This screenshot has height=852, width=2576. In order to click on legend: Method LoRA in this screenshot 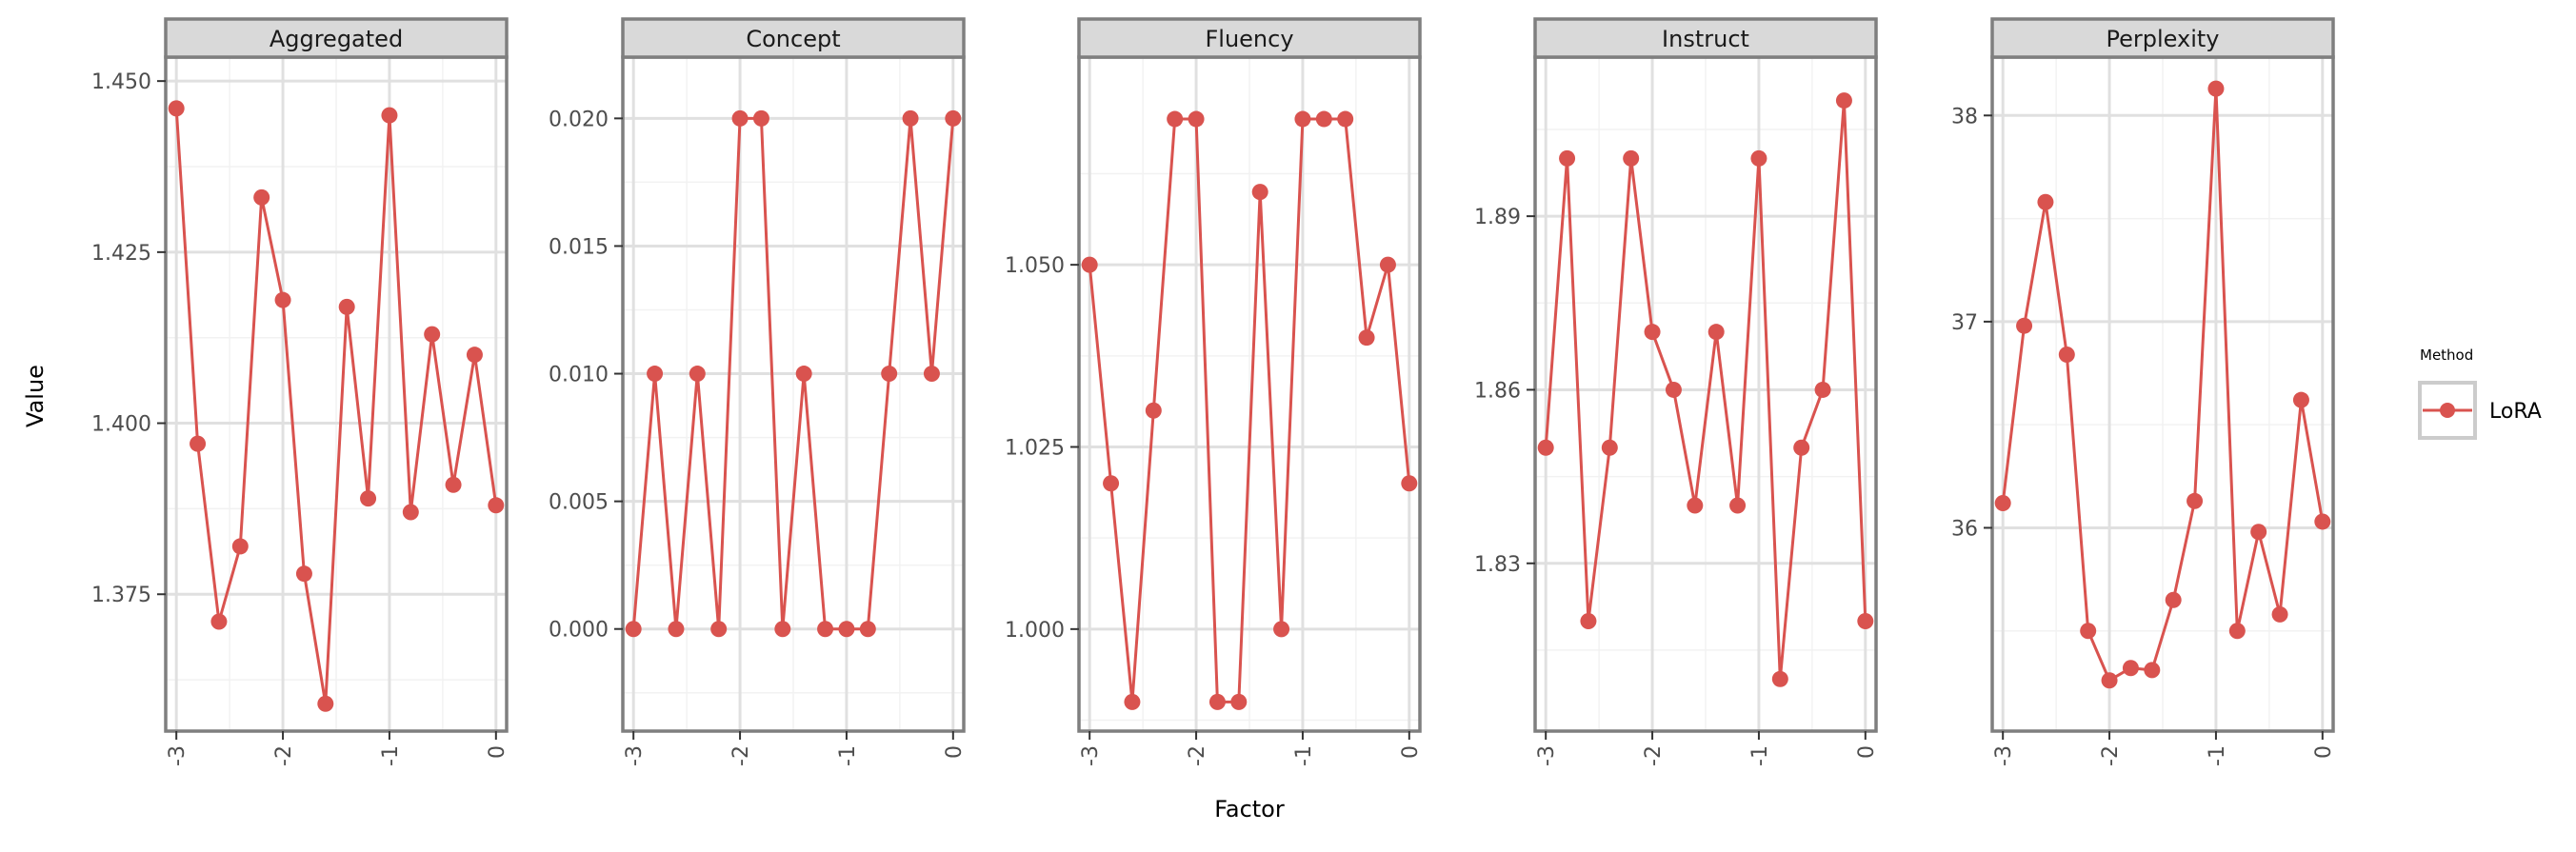, I will do `click(2480, 393)`.